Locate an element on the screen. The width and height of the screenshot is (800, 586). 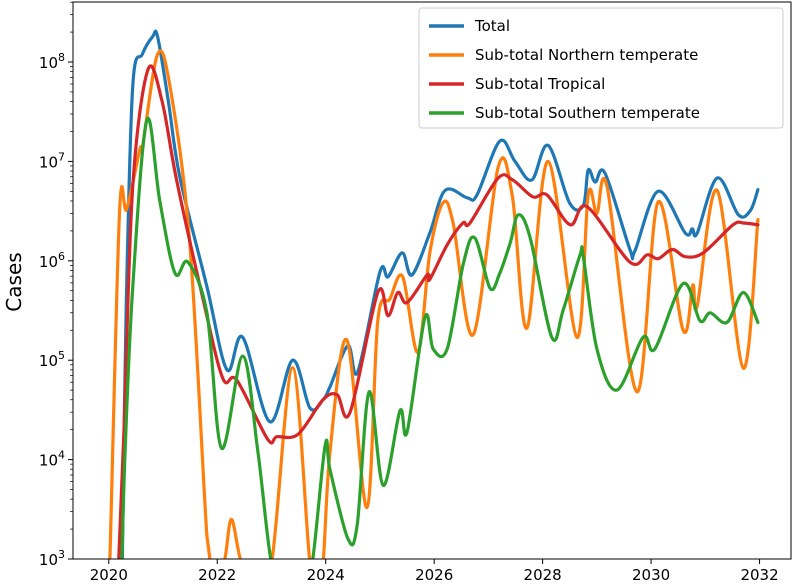
y-axis-label: Cases is located at coordinates (14, 281).